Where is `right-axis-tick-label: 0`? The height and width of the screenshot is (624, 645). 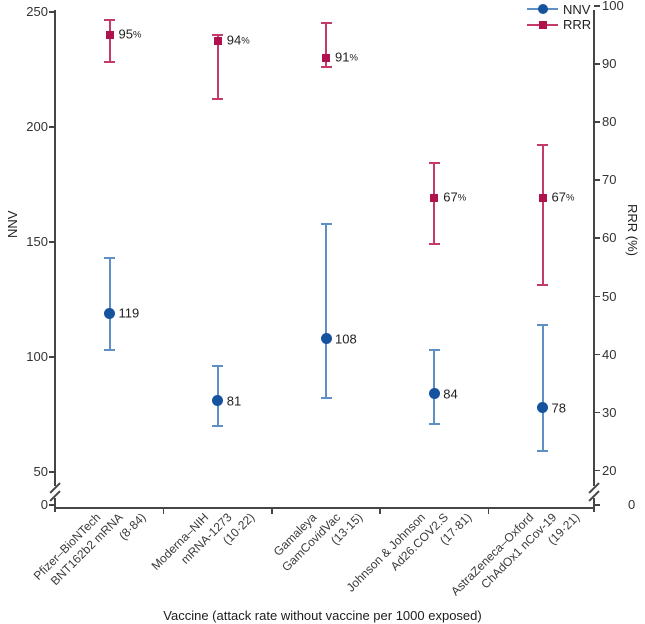 right-axis-tick-label: 0 is located at coordinates (632, 504).